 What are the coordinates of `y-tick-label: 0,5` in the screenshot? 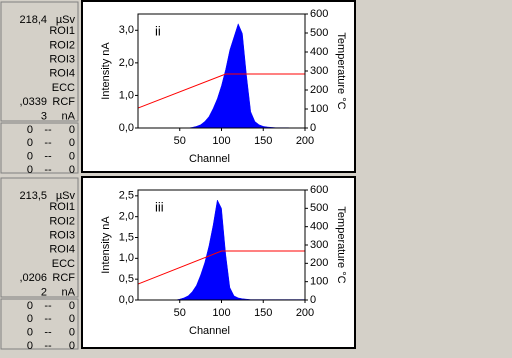 It's located at (126, 279).